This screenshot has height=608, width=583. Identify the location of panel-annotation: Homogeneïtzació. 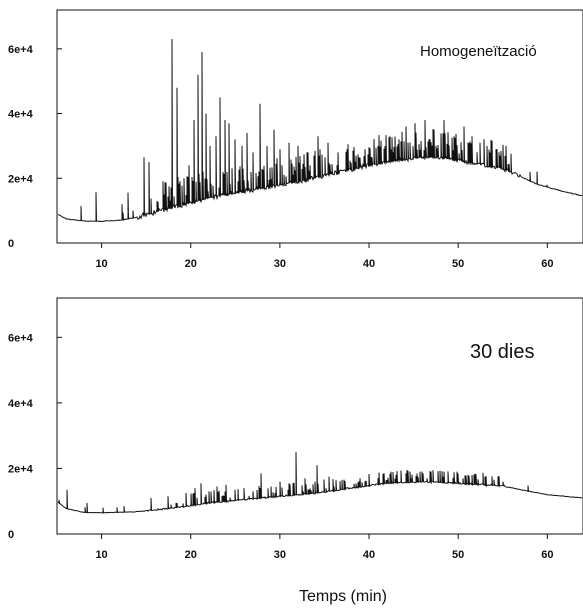
(478, 51).